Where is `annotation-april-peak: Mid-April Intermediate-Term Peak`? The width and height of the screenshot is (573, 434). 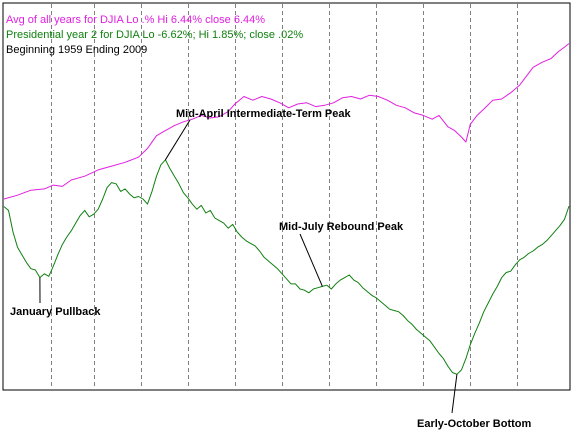 annotation-april-peak: Mid-April Intermediate-Term Peak is located at coordinates (263, 114).